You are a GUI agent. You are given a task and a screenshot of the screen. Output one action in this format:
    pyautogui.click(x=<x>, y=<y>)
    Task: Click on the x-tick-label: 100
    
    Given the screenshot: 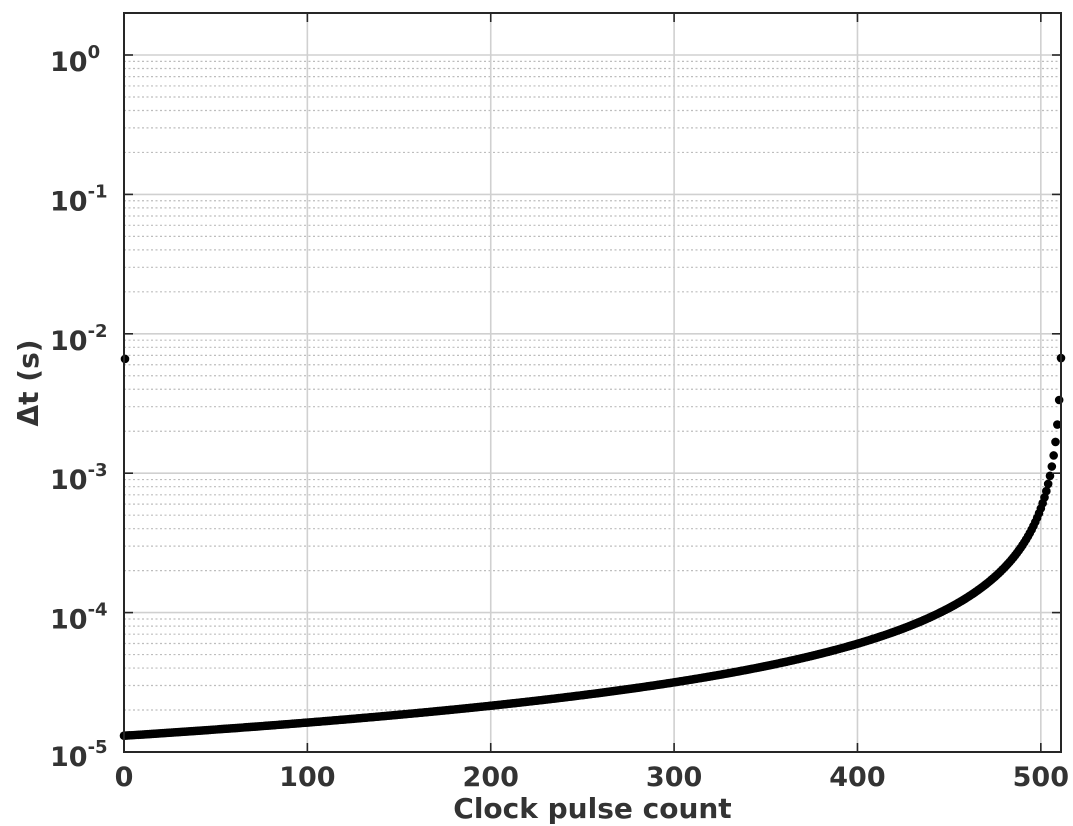 What is the action you would take?
    pyautogui.click(x=307, y=777)
    